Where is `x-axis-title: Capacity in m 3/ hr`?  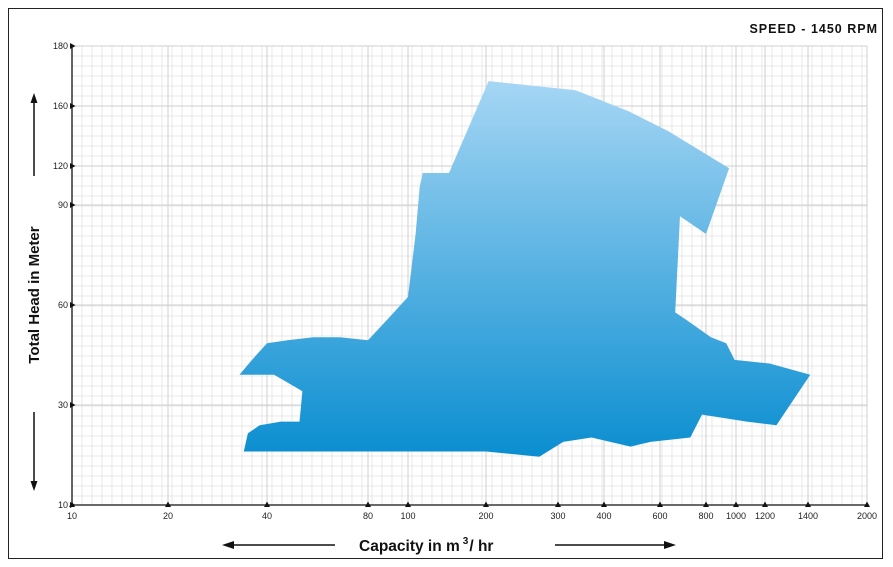 x-axis-title: Capacity in m 3/ hr is located at coordinates (426, 545).